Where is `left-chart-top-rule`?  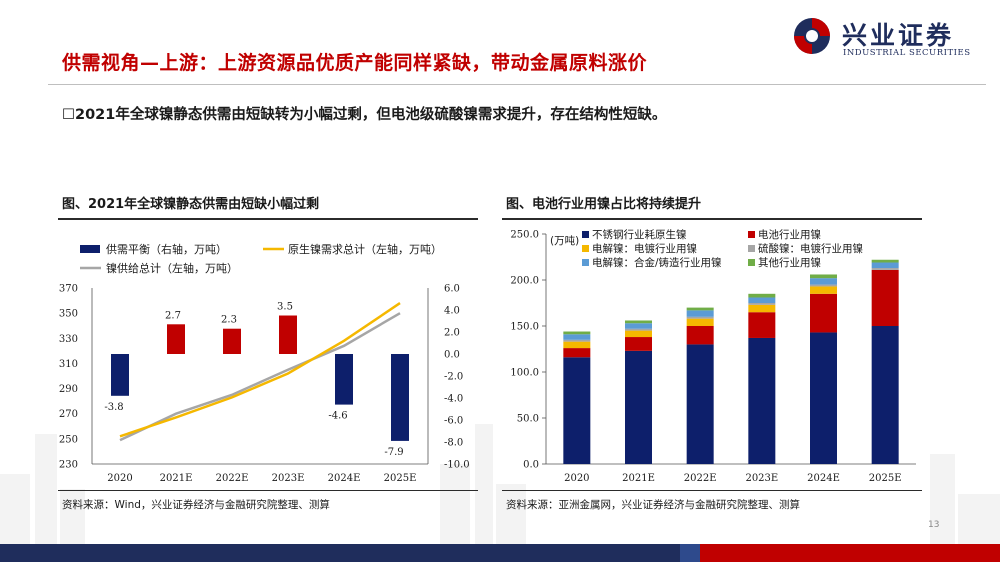 left-chart-top-rule is located at coordinates (268, 219).